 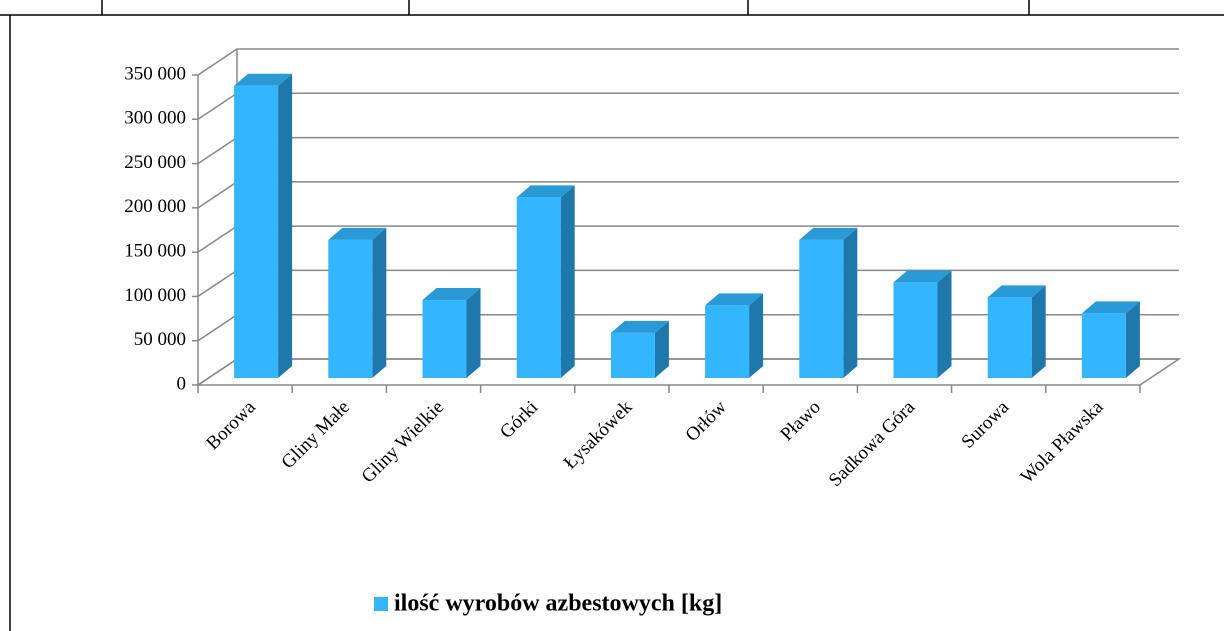 I want to click on x-tick-label: Borowa, so click(x=231, y=425).